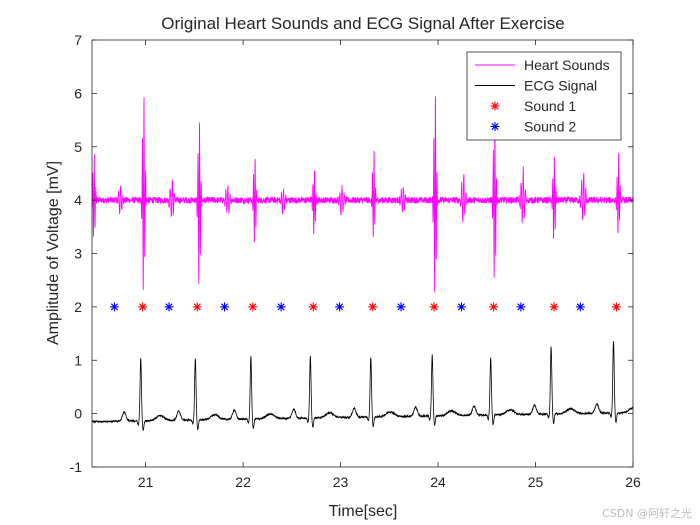  I want to click on x-tick-label: 24, so click(438, 482).